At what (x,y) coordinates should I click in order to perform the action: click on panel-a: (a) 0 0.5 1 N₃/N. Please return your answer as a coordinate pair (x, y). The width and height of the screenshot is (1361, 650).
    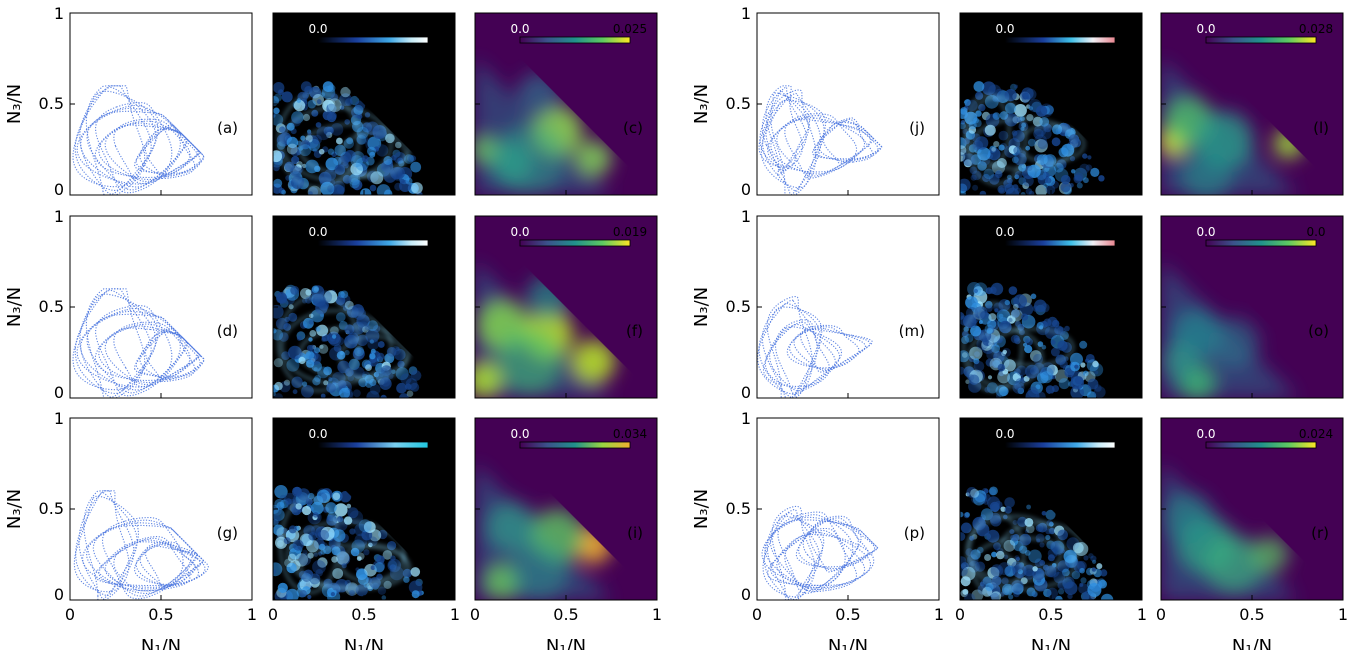
    Looking at the image, I should click on (128, 101).